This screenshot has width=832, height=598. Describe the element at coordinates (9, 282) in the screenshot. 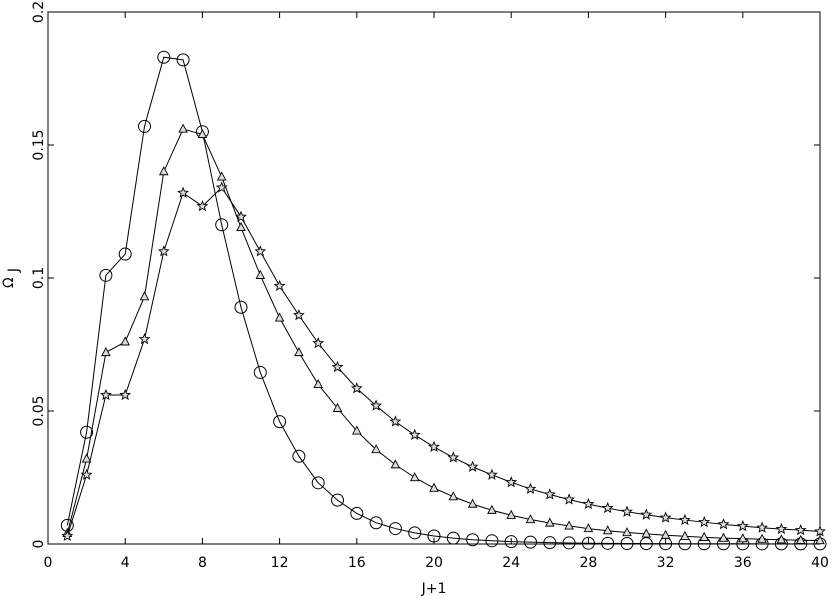

I see `y-axis-label-main: Ω` at that location.